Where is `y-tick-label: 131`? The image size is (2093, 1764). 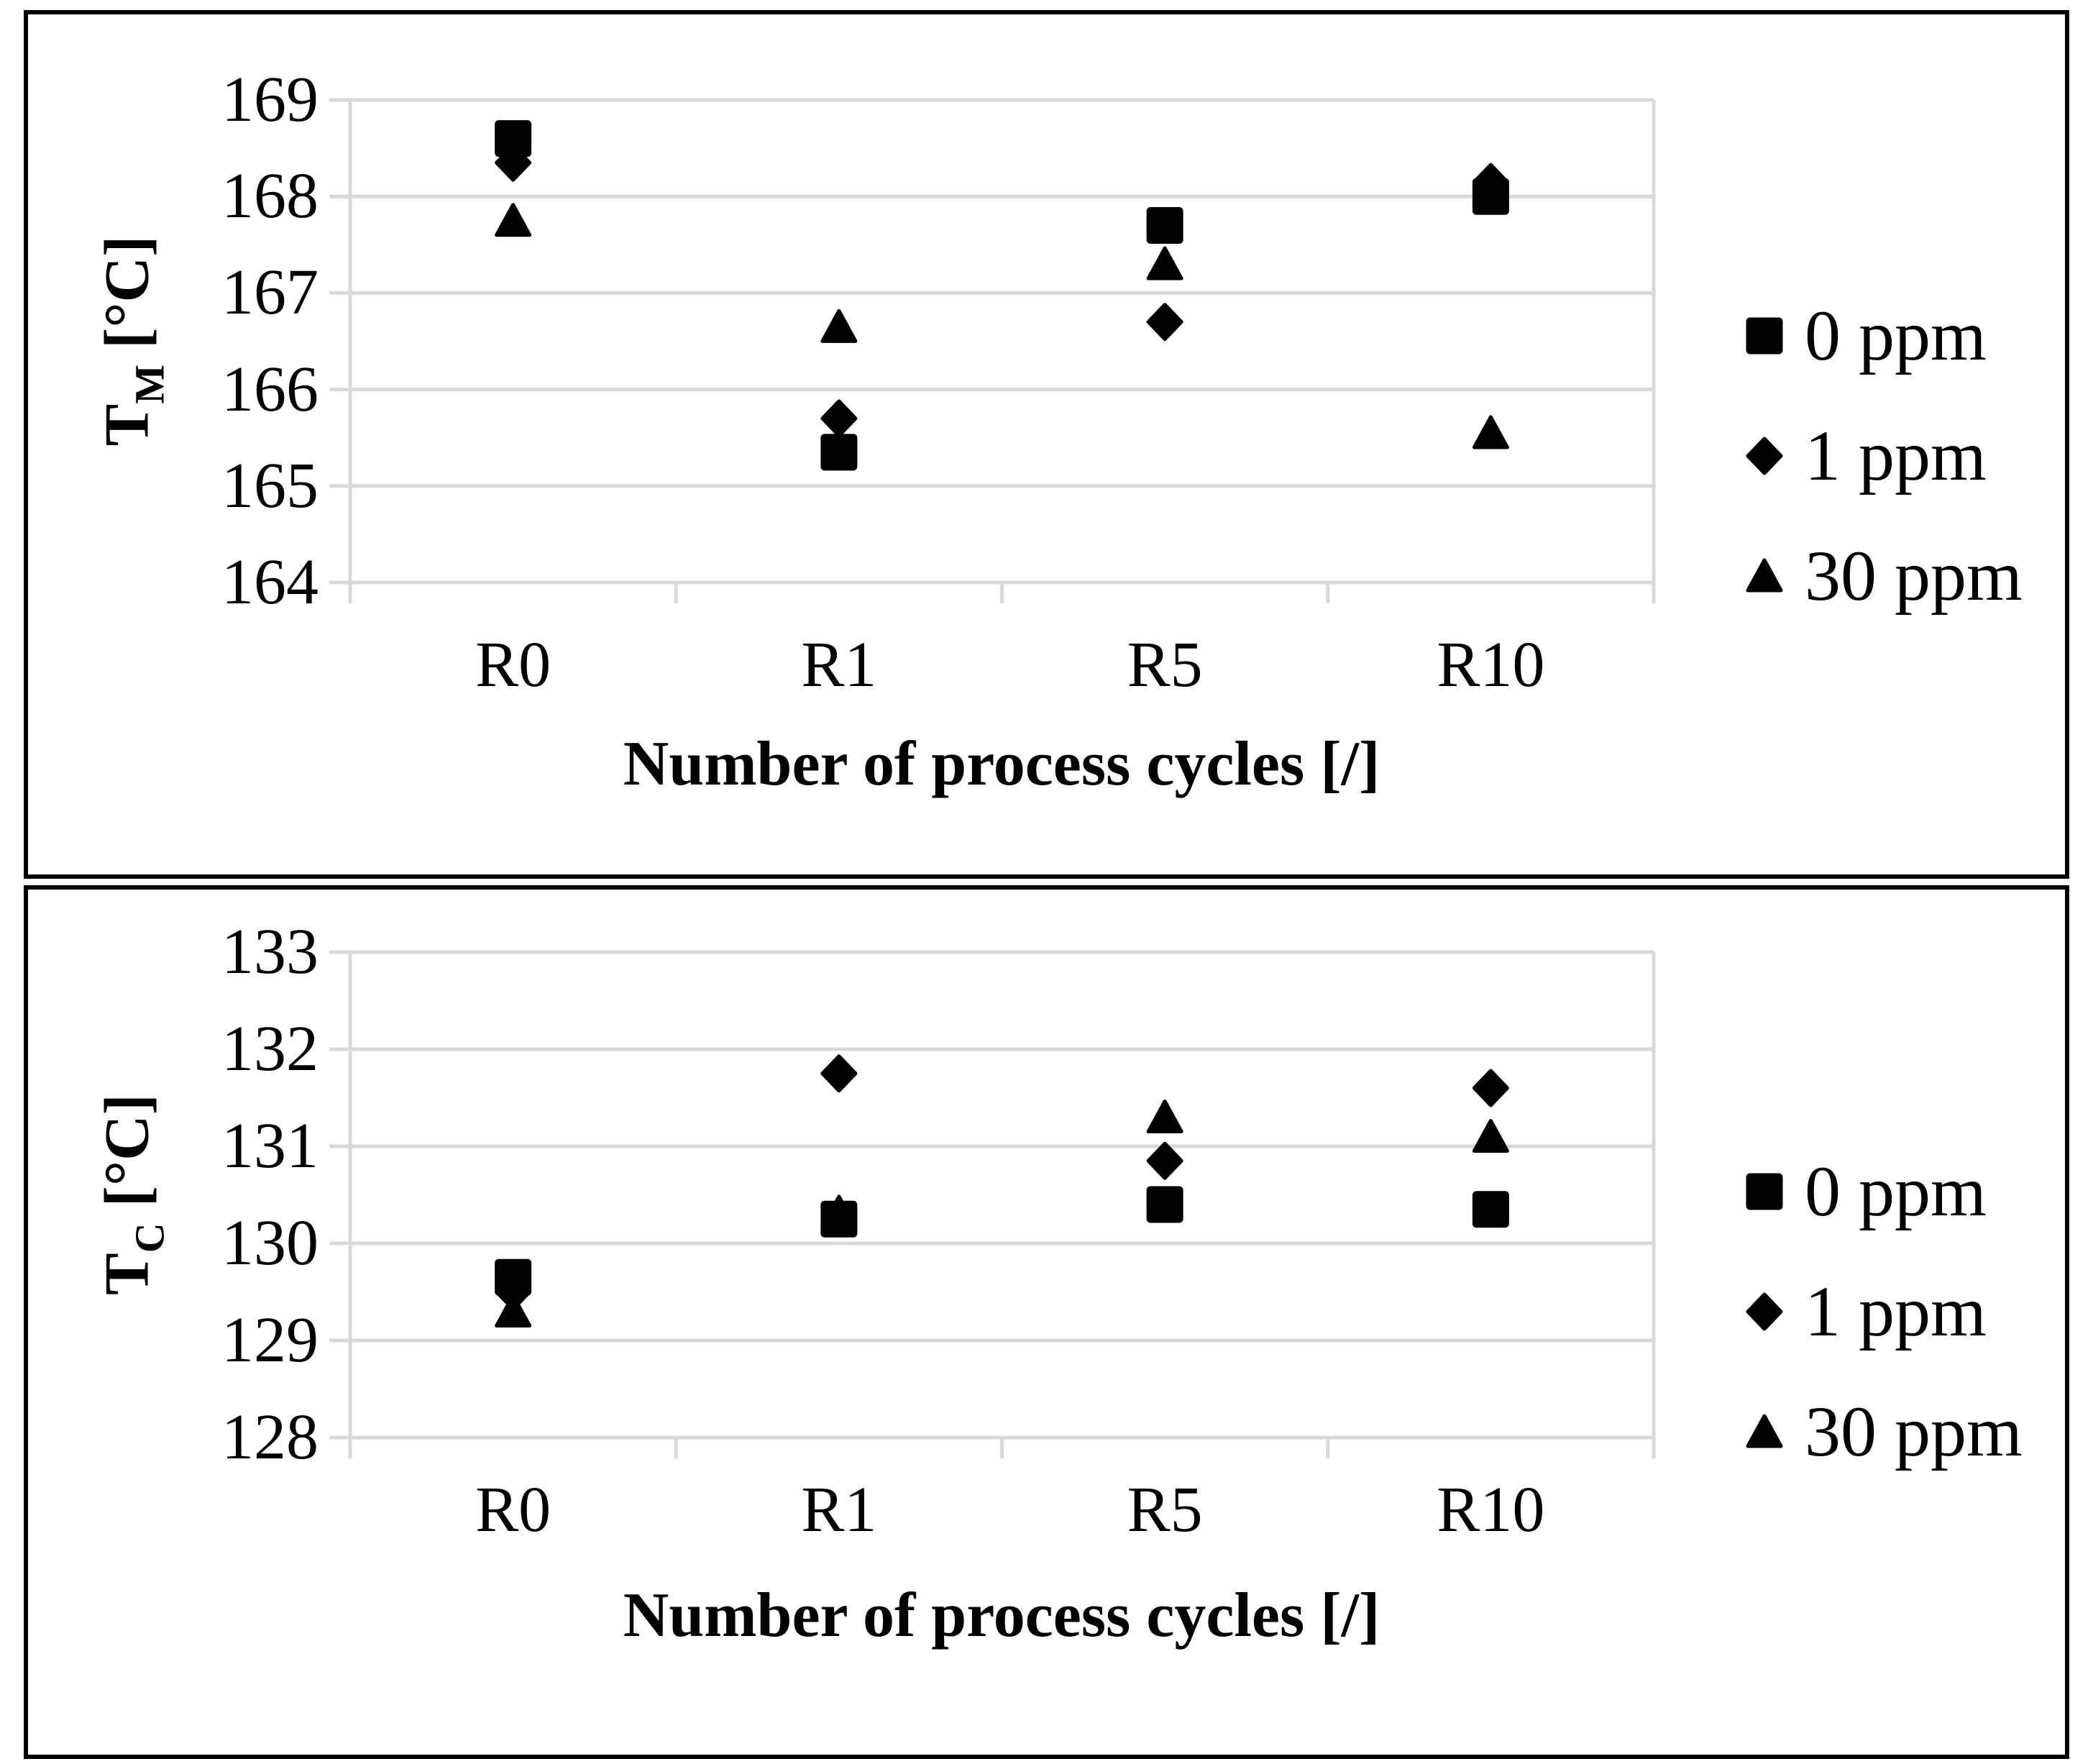
y-tick-label: 131 is located at coordinates (270, 1146).